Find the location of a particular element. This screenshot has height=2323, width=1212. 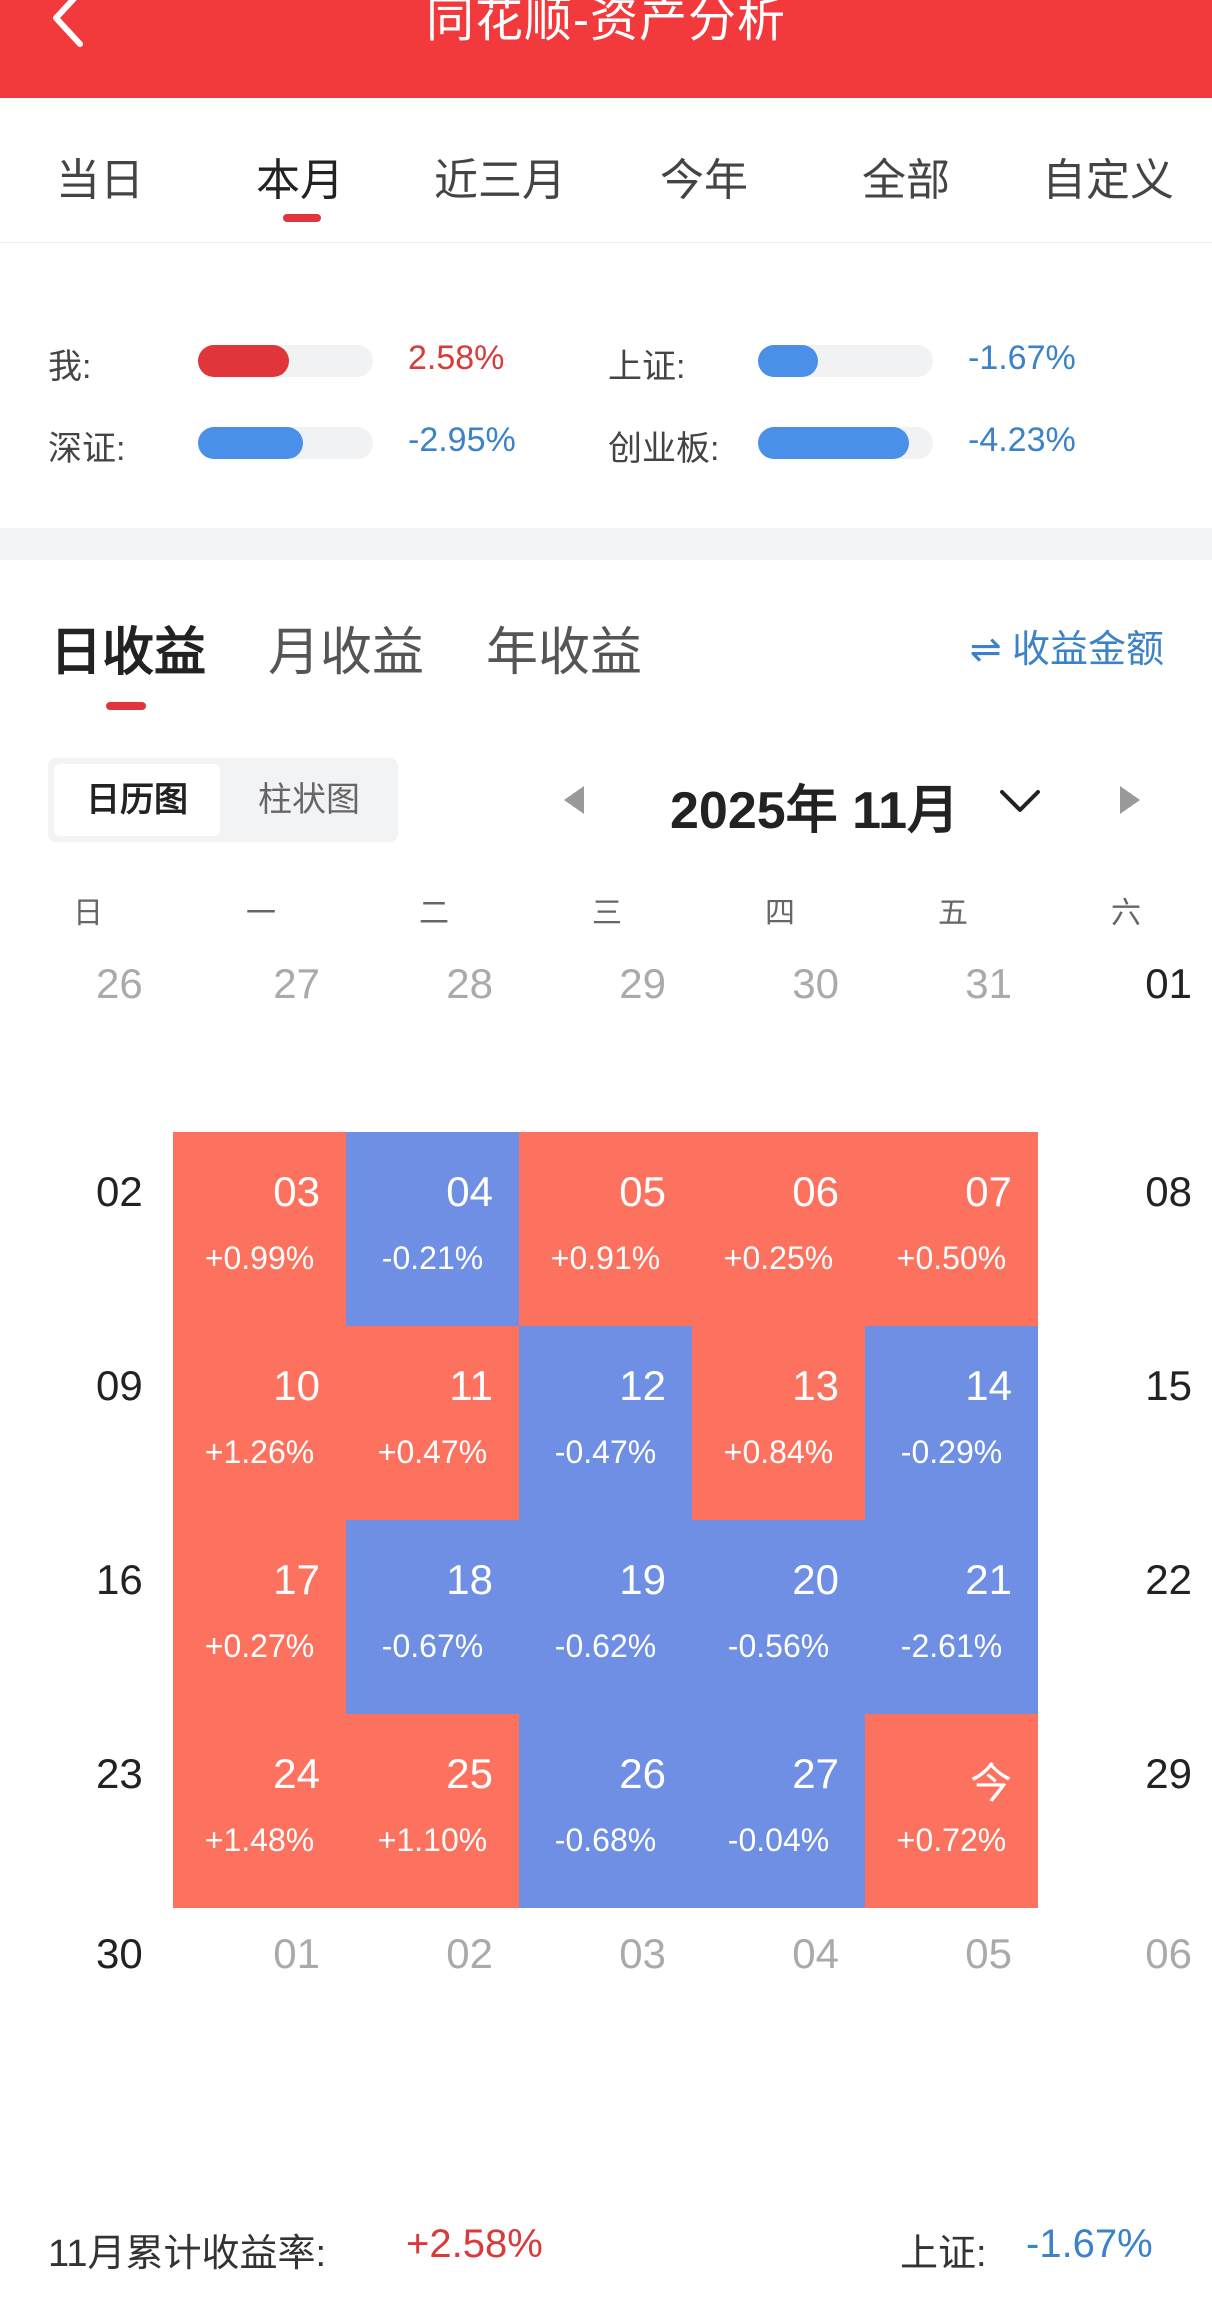

tab-custom: 自定义 is located at coordinates (1108, 180).